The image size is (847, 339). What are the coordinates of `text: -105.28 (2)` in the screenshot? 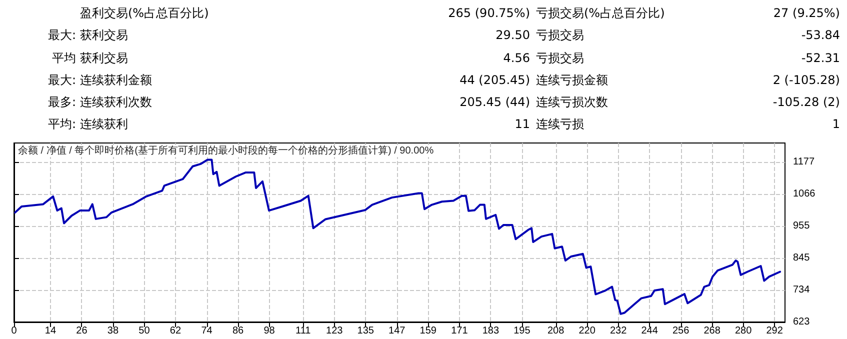 It's located at (806, 103).